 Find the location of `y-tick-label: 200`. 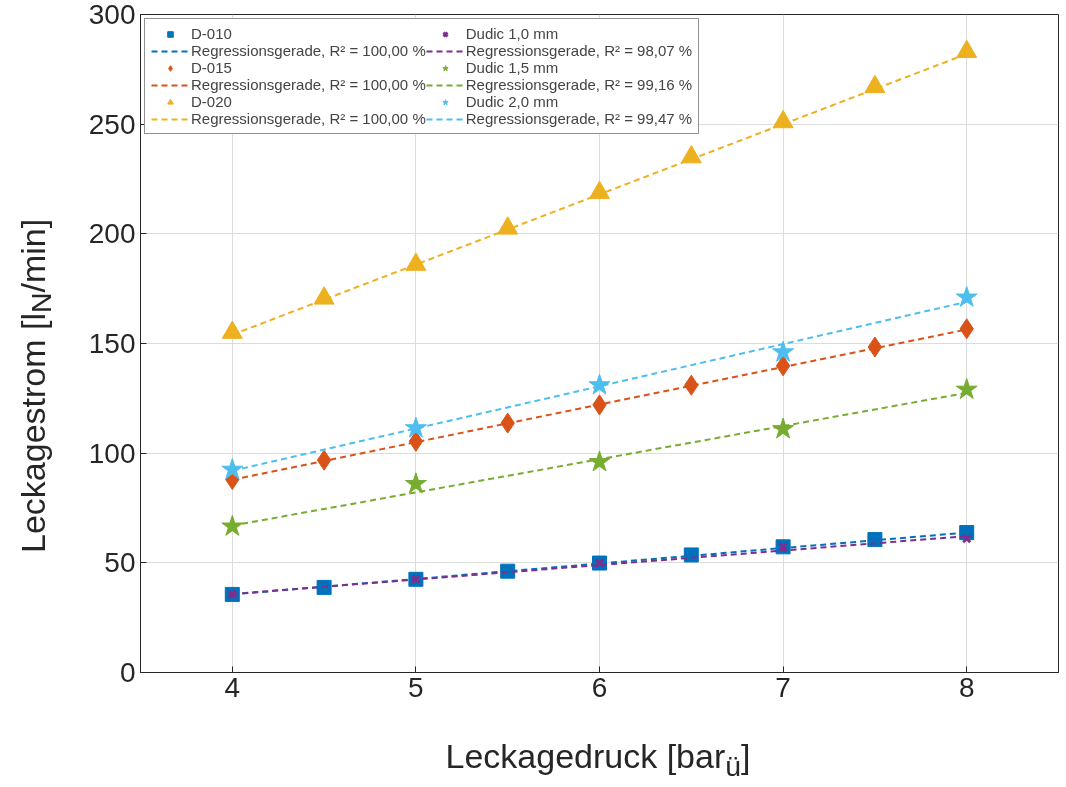

y-tick-label: 200 is located at coordinates (112, 234).